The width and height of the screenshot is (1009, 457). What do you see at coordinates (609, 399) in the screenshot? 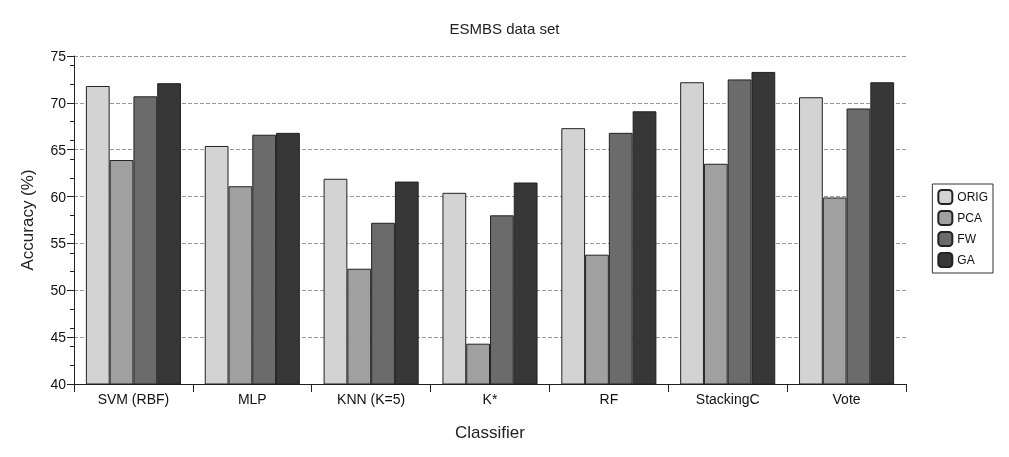
I see `x-tick-label: RF` at bounding box center [609, 399].